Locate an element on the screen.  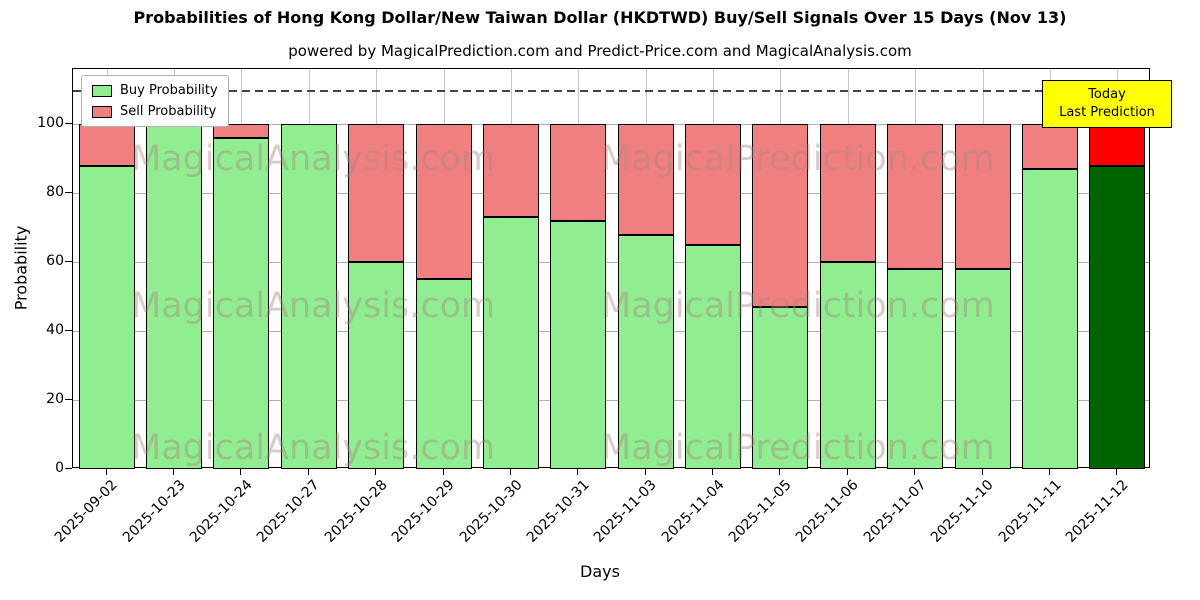
x-tick-label: 2025-10-31 is located at coordinates (558, 511).